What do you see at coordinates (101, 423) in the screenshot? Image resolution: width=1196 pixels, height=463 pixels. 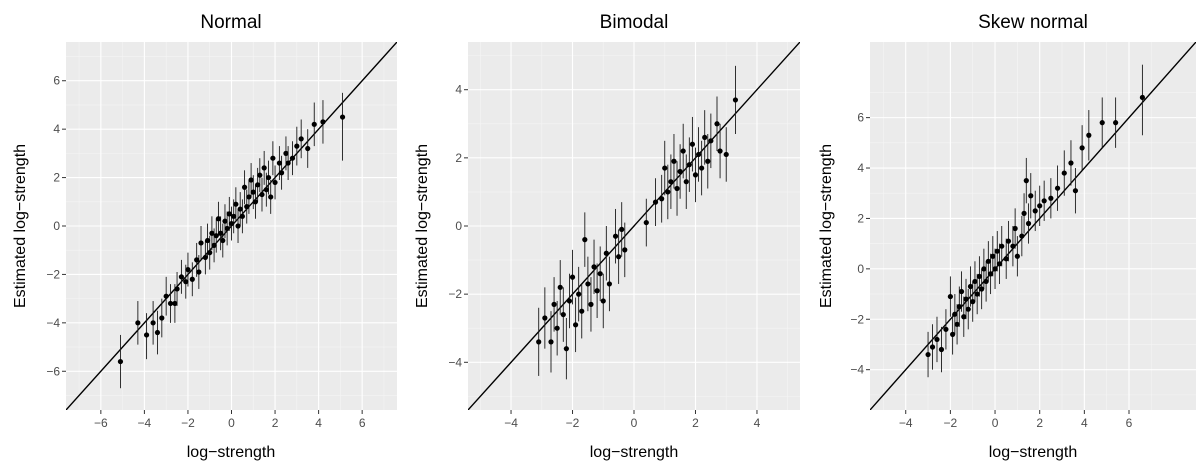 I see `x-tick-label: −6` at bounding box center [101, 423].